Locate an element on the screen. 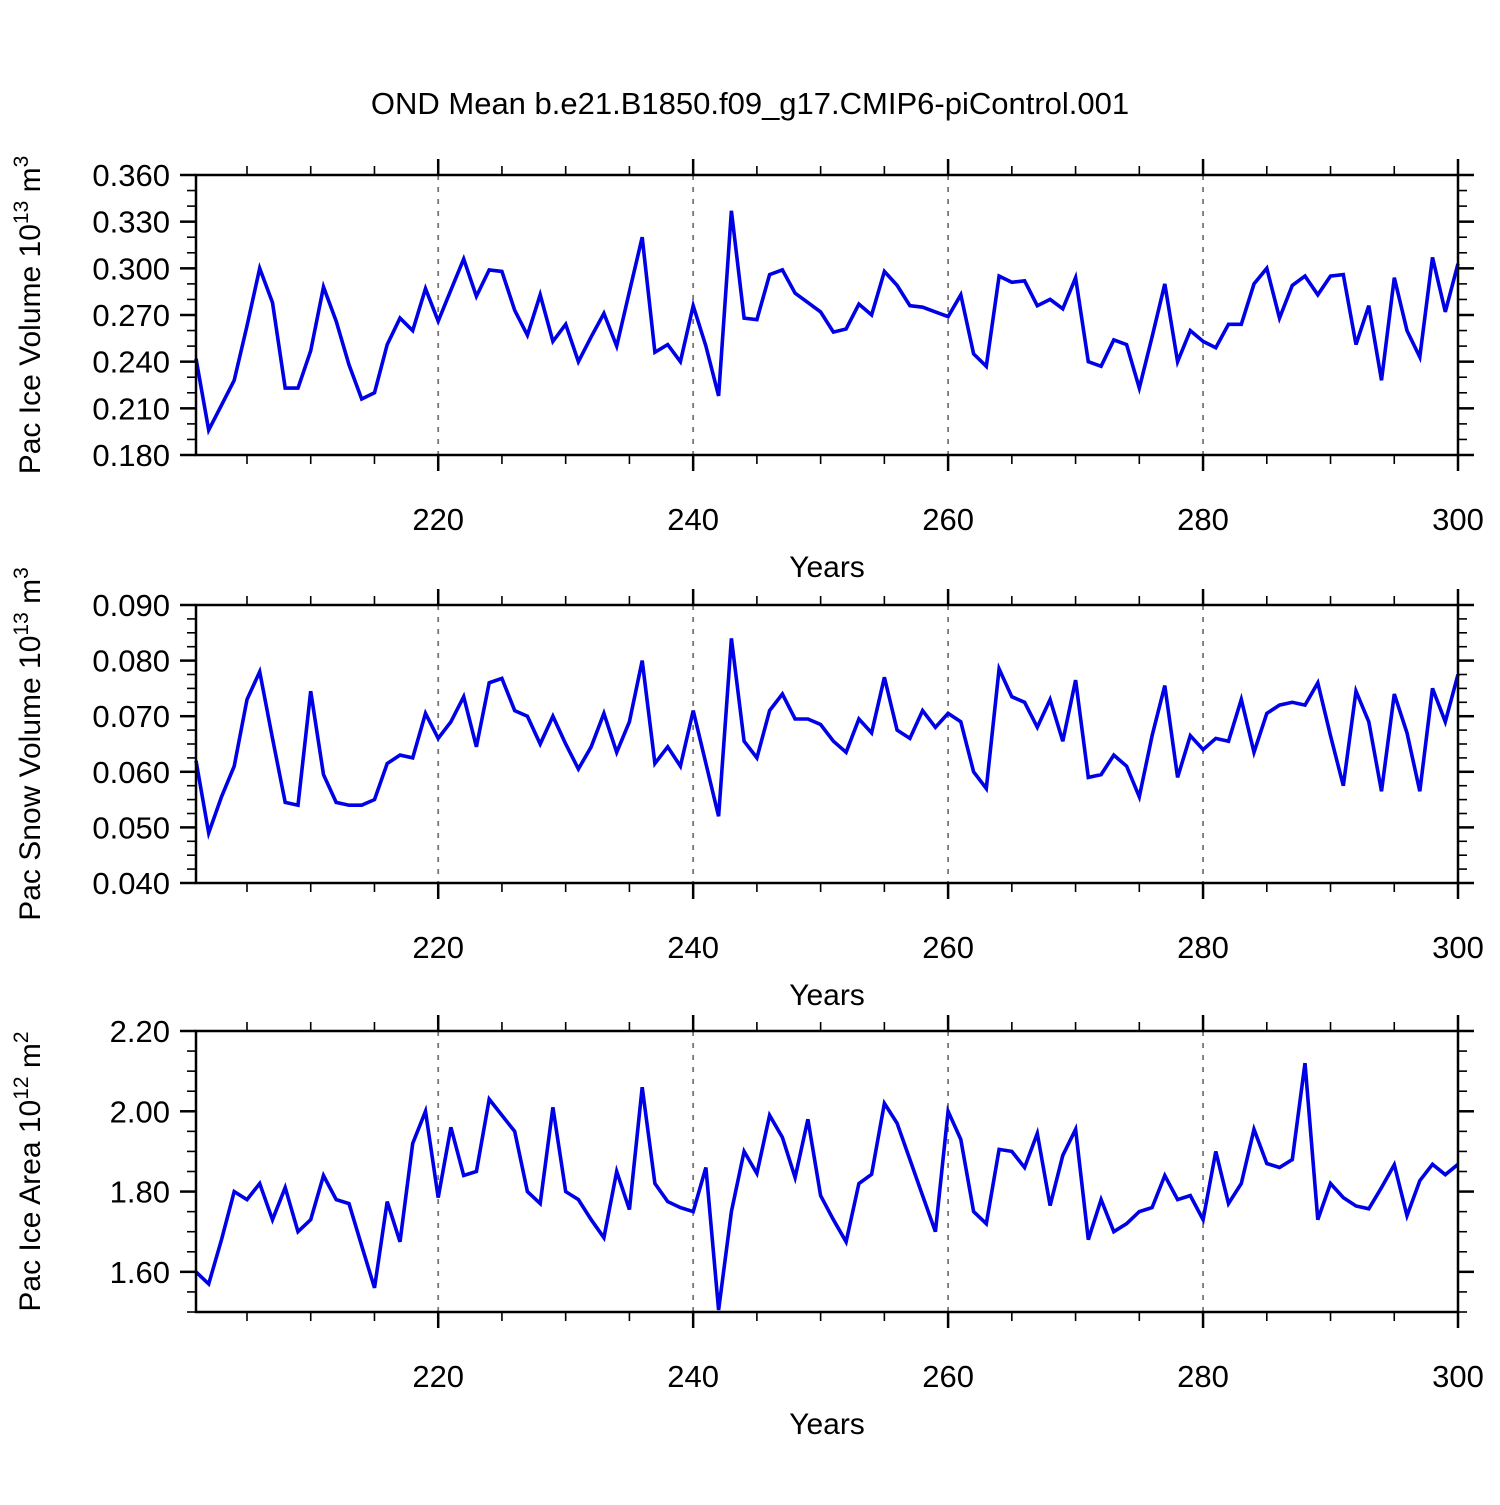  y-tick-label: 0.330 is located at coordinates (131, 222).